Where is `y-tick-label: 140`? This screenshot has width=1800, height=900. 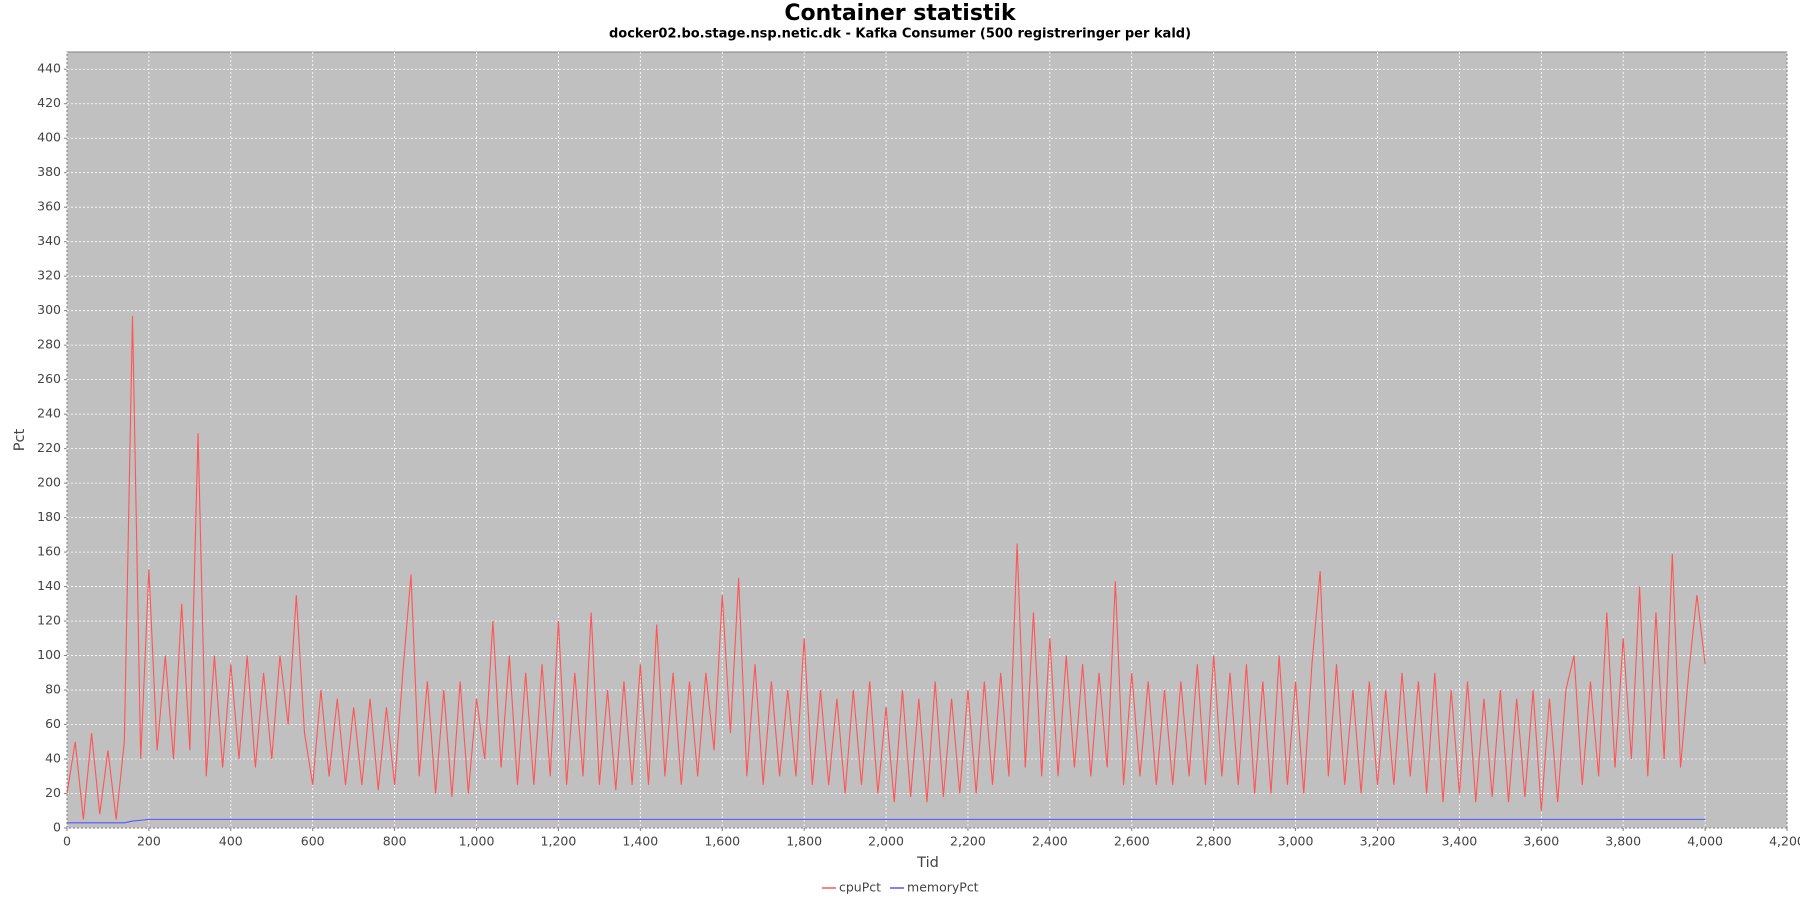 y-tick-label: 140 is located at coordinates (49, 585).